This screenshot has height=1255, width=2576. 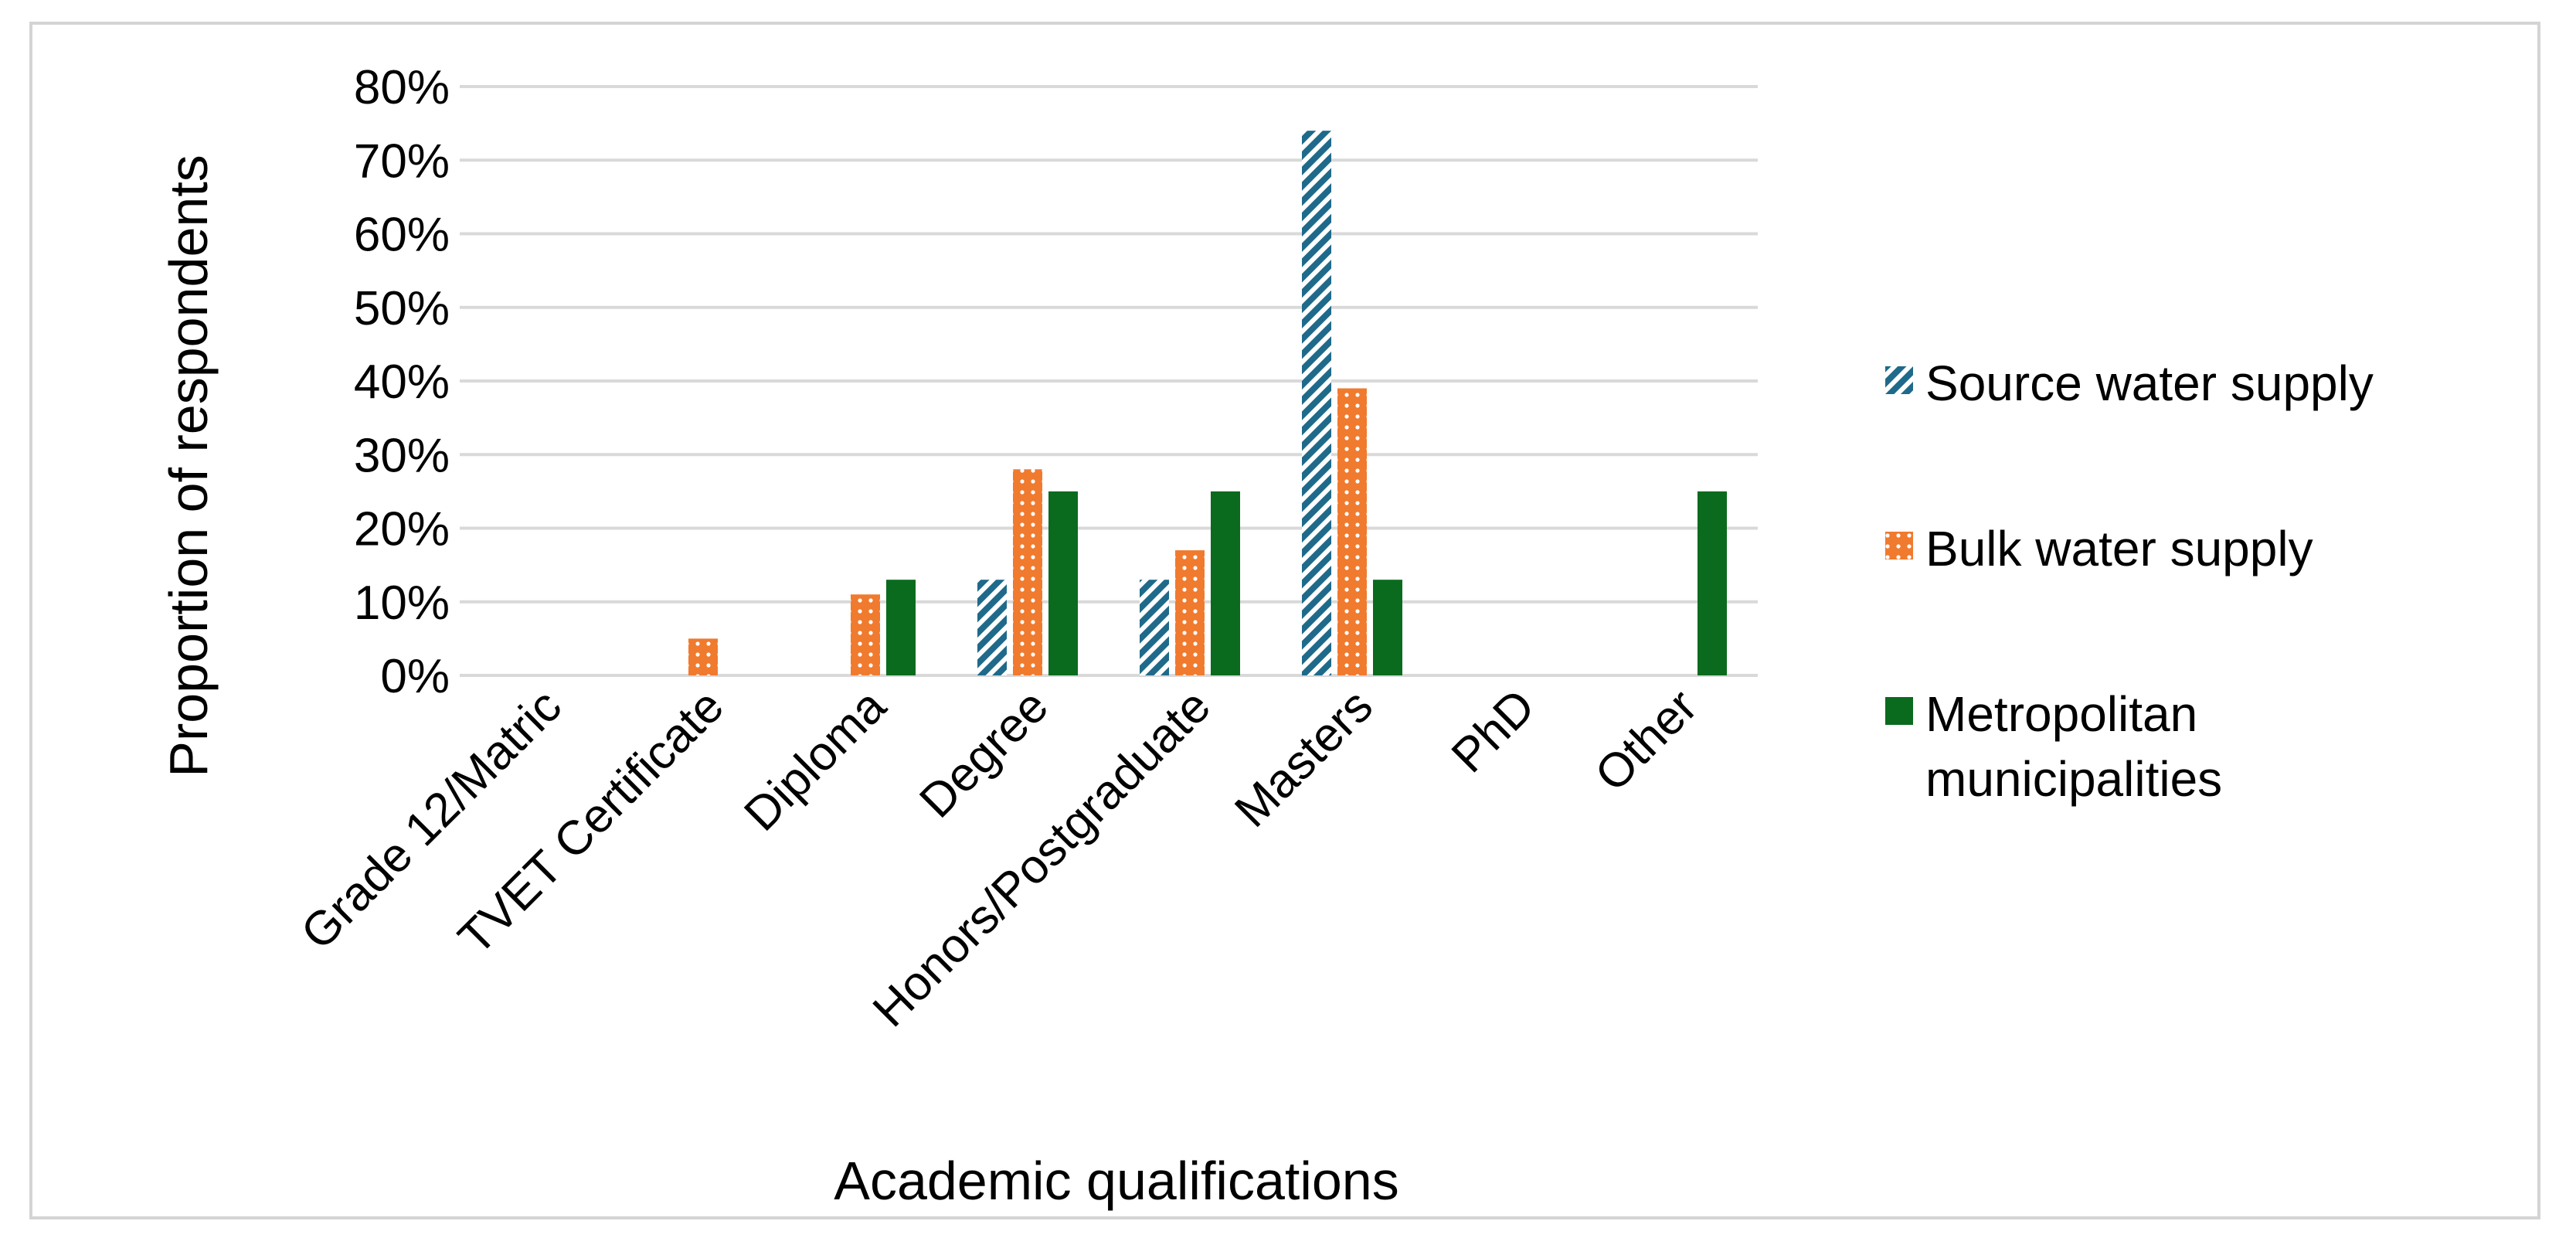 I want to click on y-tick-label: 40%, so click(x=402, y=382).